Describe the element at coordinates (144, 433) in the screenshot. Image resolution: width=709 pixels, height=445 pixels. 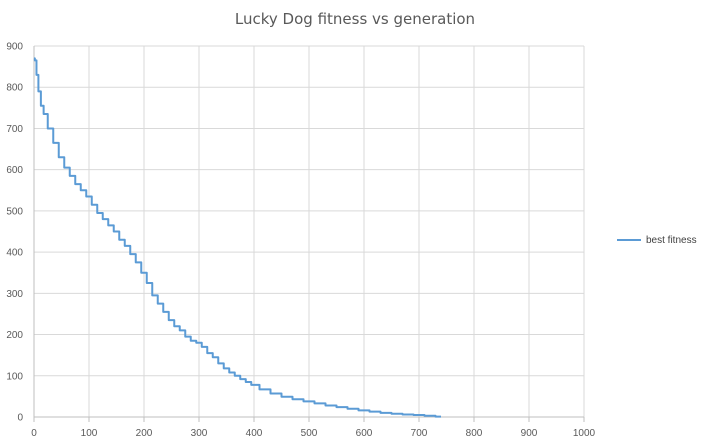
I see `x-tick-label: 200` at that location.